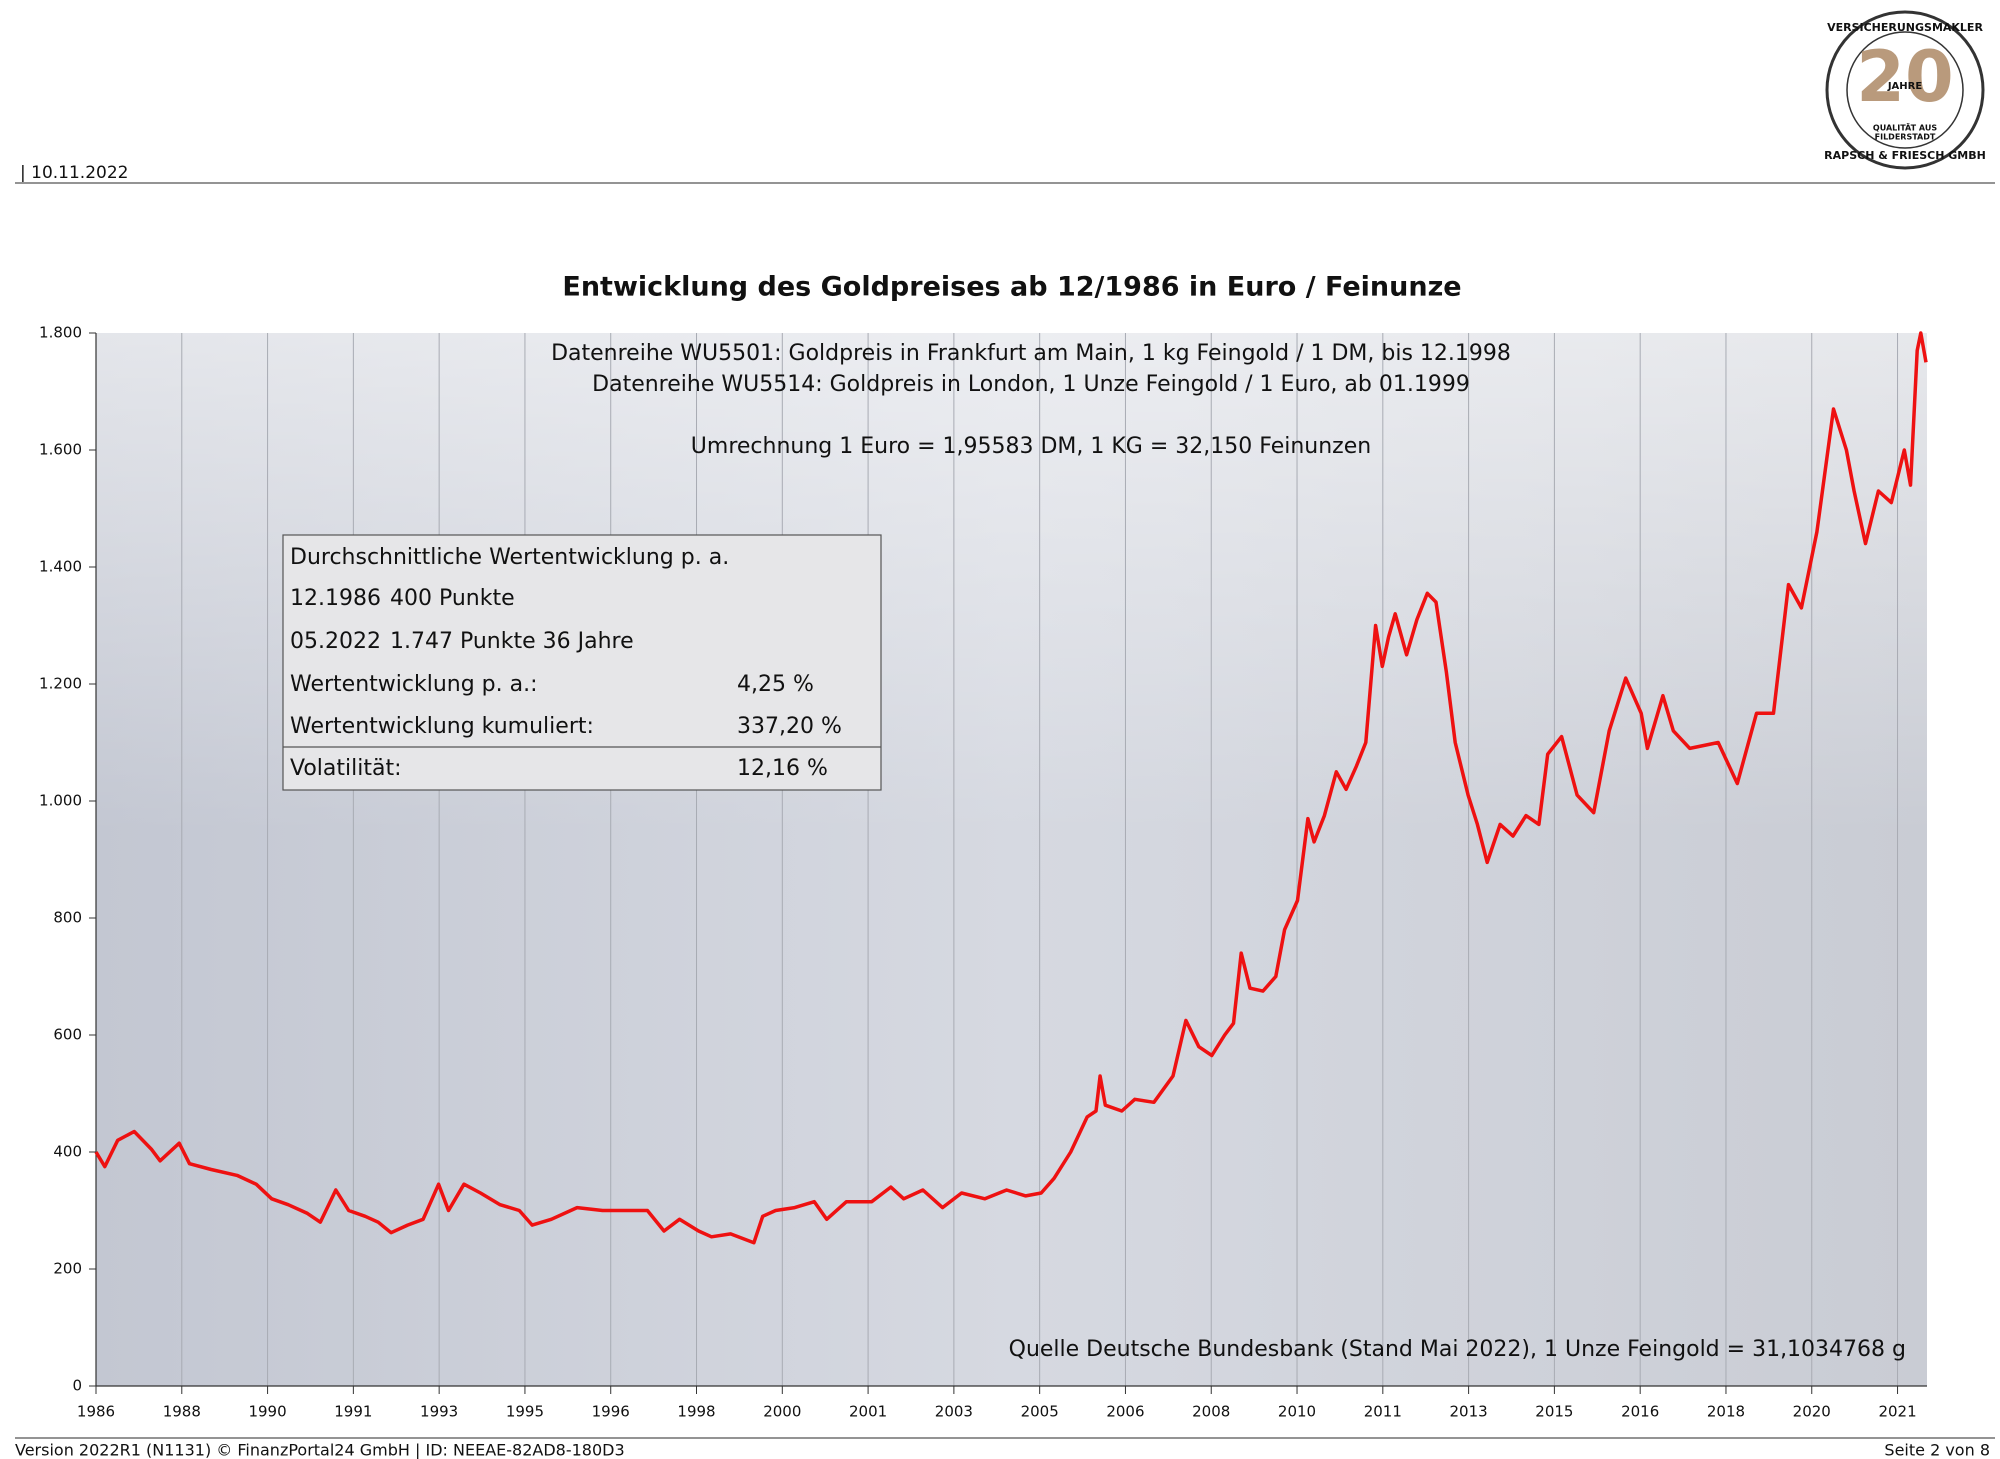  Describe the element at coordinates (696, 1412) in the screenshot. I see `x-tick-label: 1998` at that location.